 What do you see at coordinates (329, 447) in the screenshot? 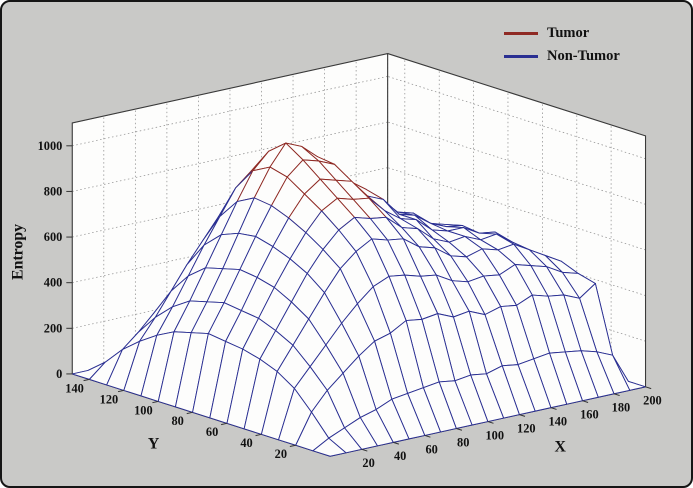
I see `mesh-cell-non-tumor` at bounding box center [329, 447].